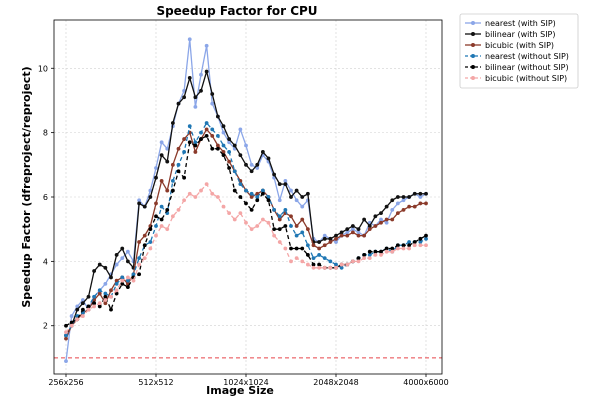 This screenshot has height=400, width=600. Describe the element at coordinates (520, 23) in the screenshot. I see `legend-entry-label: nearest (with SIP)` at that location.